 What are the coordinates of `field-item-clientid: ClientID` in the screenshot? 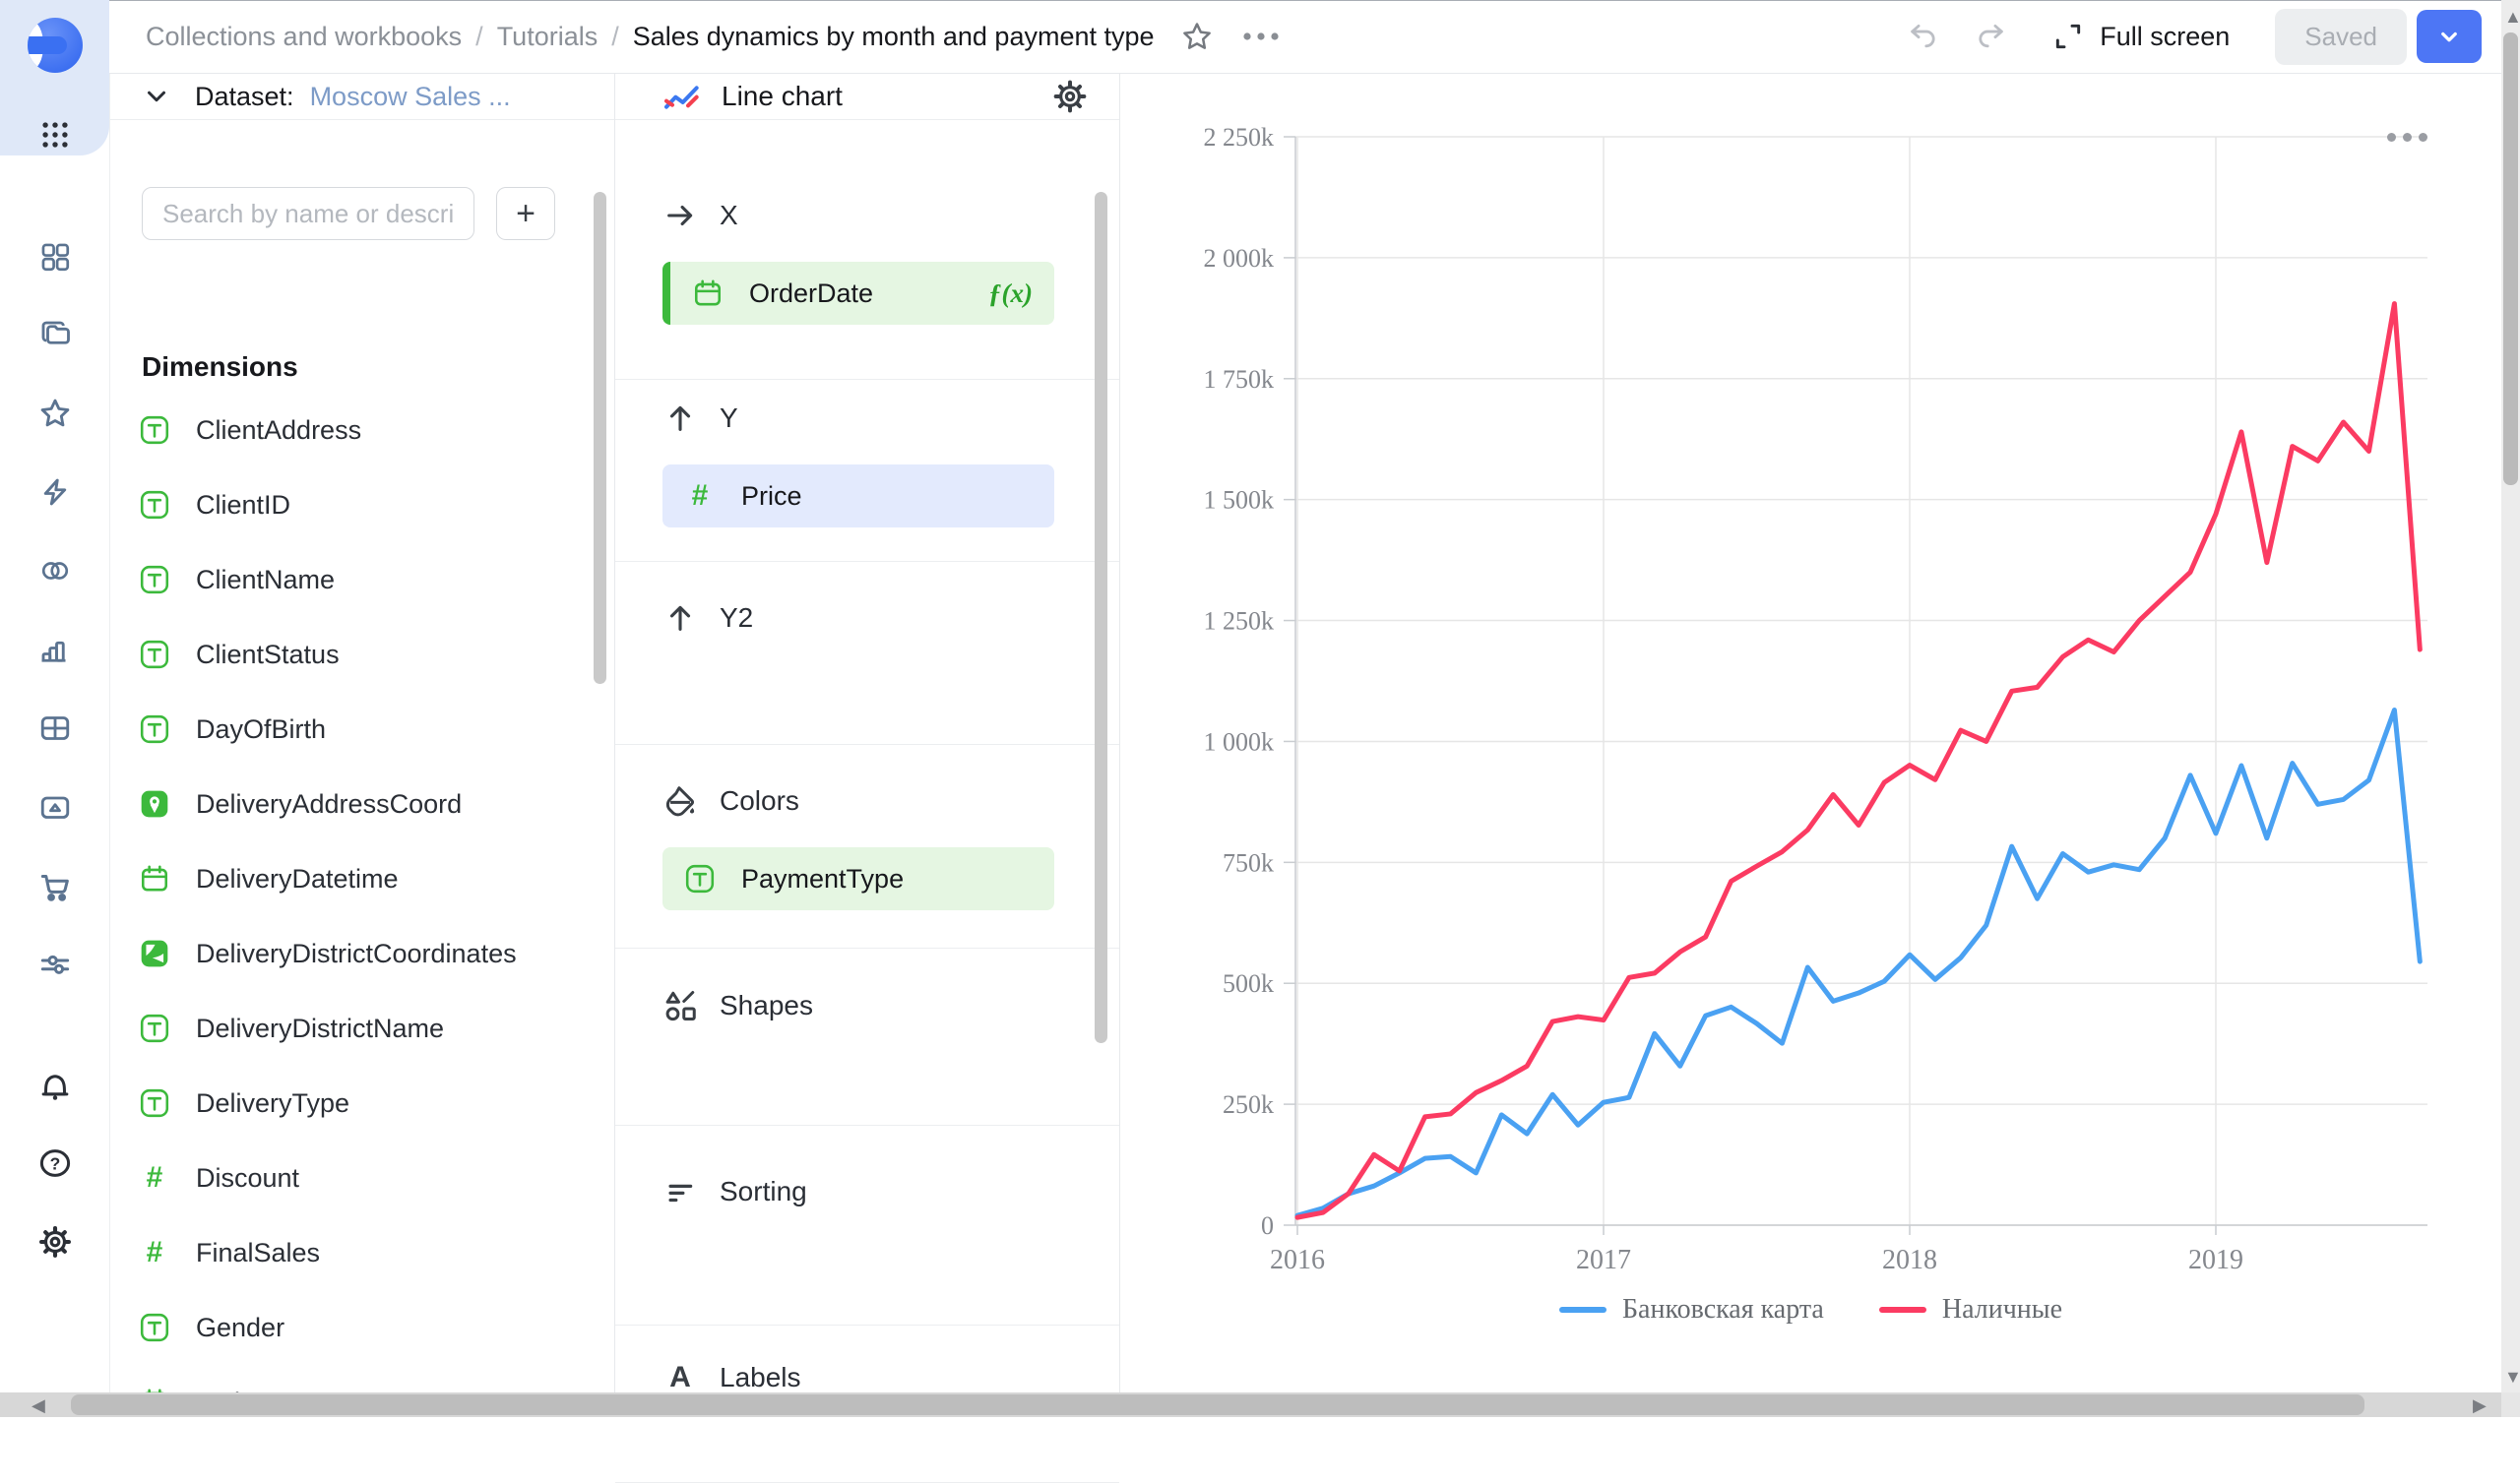 It's located at (345, 504).